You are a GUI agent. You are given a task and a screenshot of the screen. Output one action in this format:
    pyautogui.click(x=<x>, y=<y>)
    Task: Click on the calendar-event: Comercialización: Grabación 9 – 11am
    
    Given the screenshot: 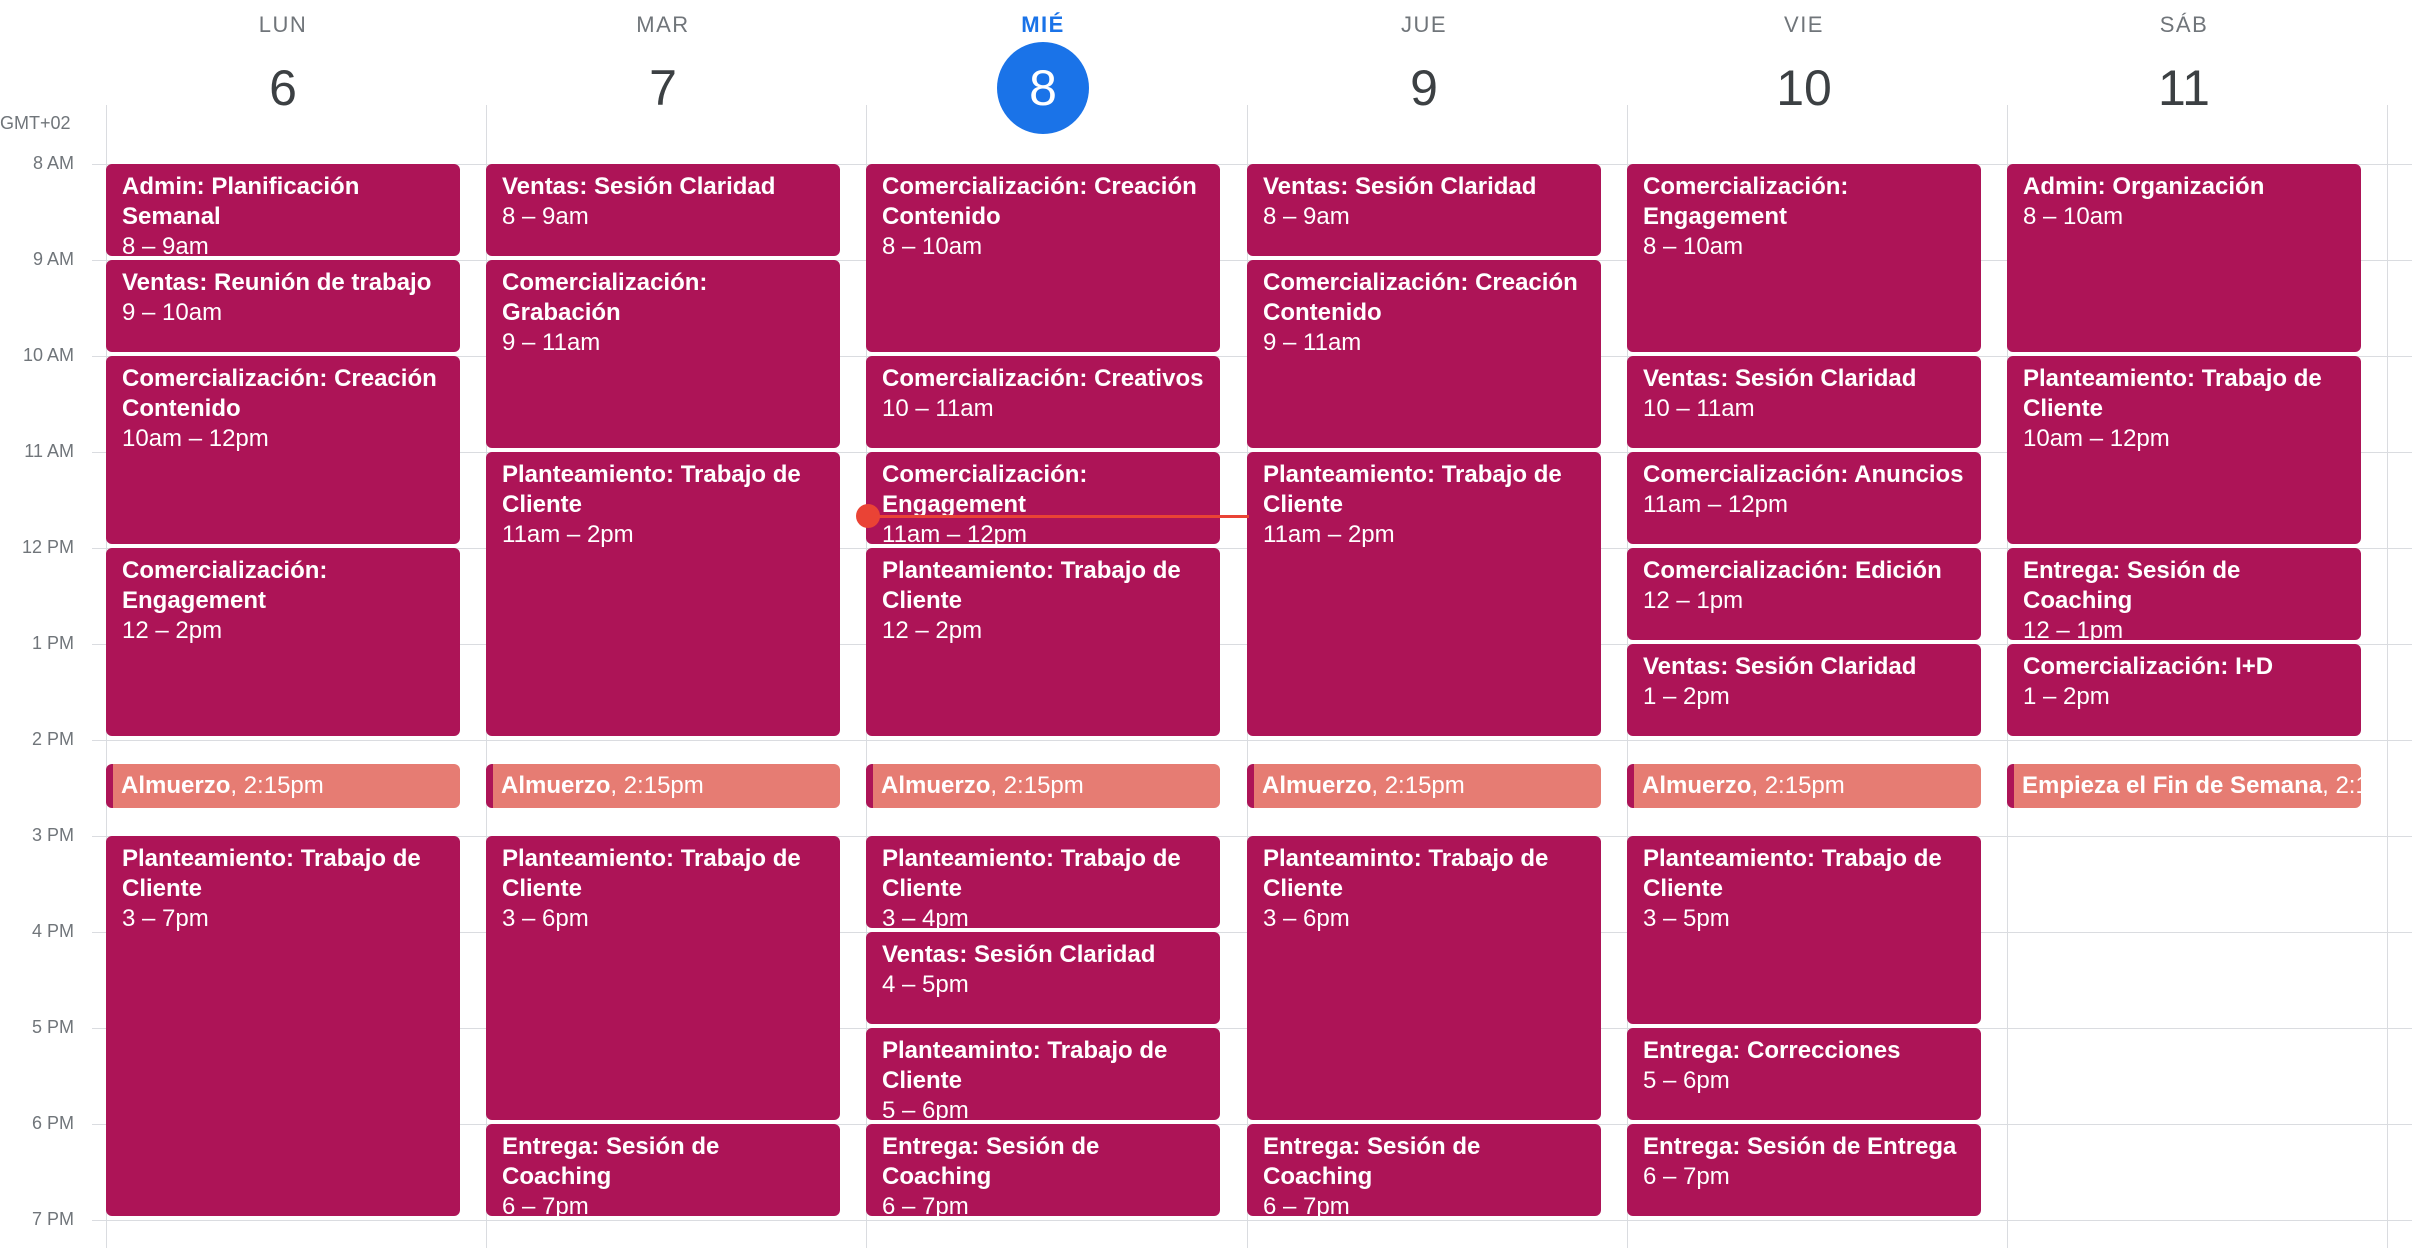 What is the action you would take?
    pyautogui.click(x=663, y=354)
    